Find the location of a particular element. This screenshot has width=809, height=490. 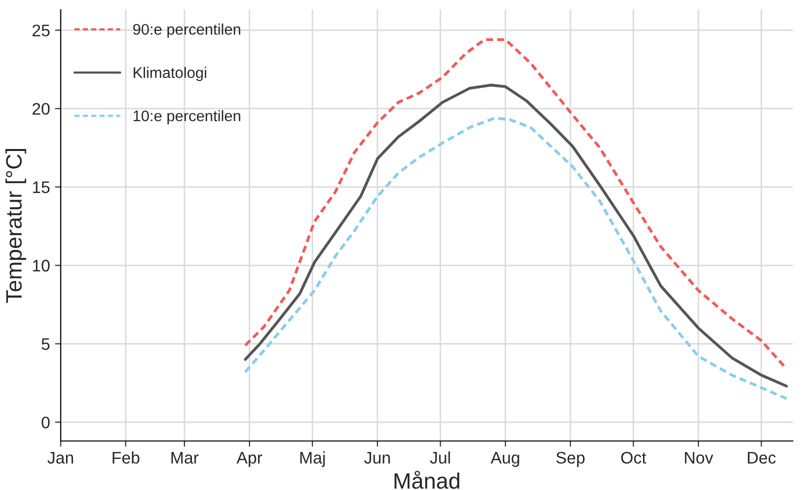

x-tick-label: Dec is located at coordinates (762, 458).